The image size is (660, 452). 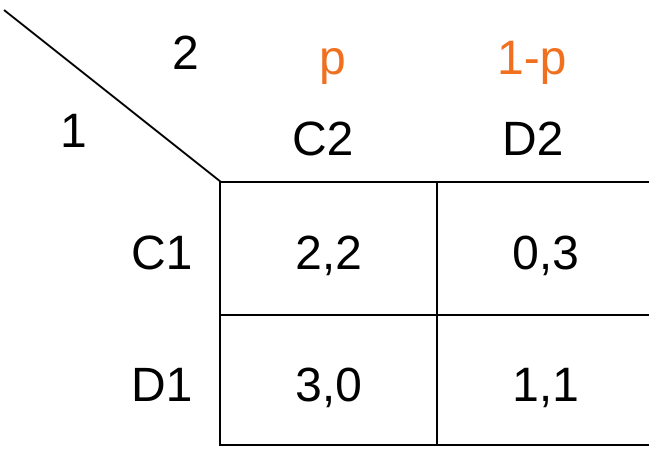 What do you see at coordinates (545, 253) in the screenshot?
I see `payoff-cell-c1-d2: 0,3` at bounding box center [545, 253].